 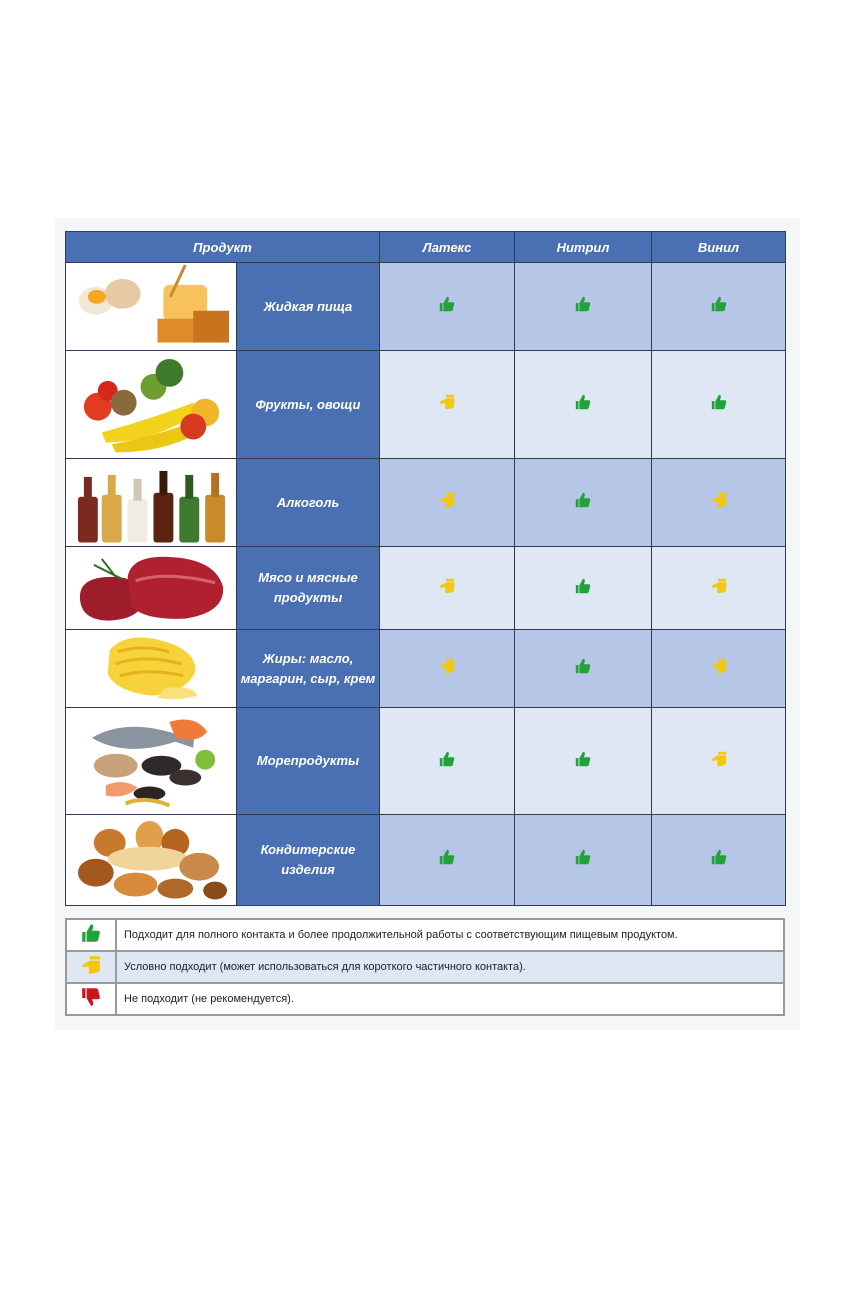 I want to click on legend-text-bad: Не подходит (не рекомендуется)., so click(x=450, y=999).